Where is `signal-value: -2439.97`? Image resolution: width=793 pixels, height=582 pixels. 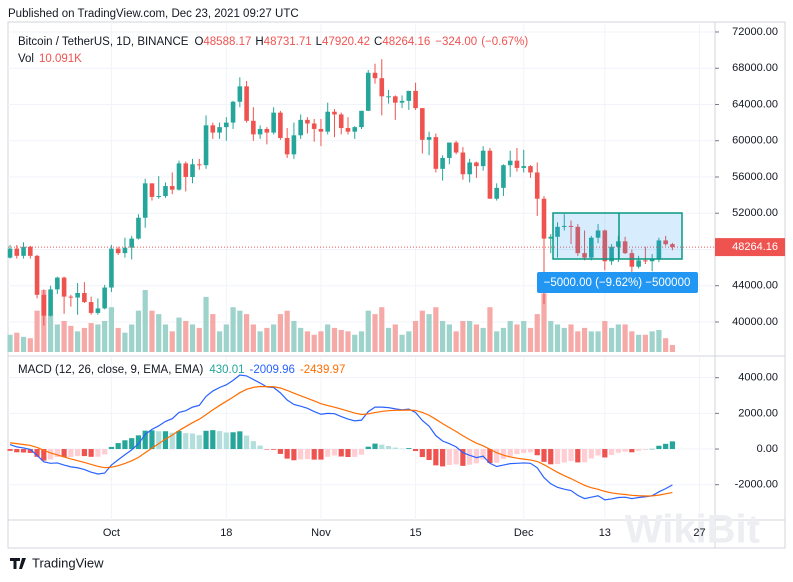
signal-value: -2439.97 is located at coordinates (322, 370).